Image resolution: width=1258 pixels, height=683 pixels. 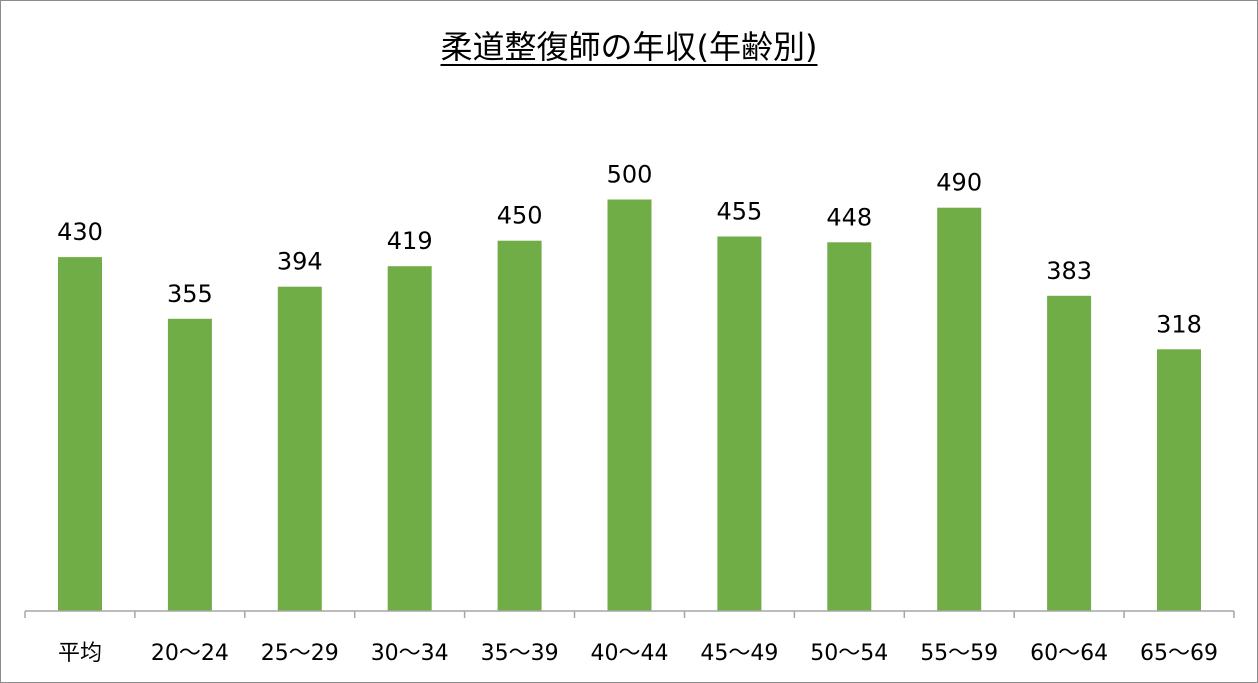 I want to click on x-tick-label: 55〜59, so click(x=959, y=653).